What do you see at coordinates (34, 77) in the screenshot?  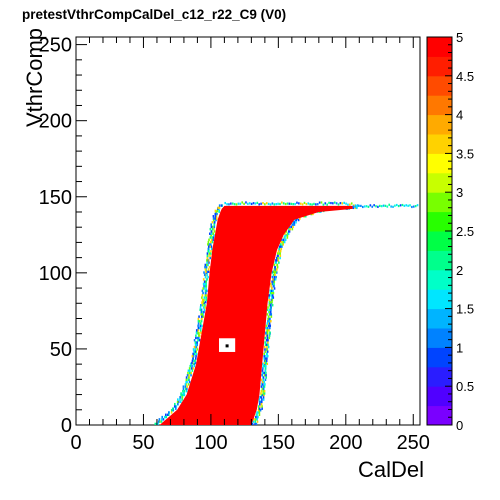 I see `y-axis-title: VthrComp` at bounding box center [34, 77].